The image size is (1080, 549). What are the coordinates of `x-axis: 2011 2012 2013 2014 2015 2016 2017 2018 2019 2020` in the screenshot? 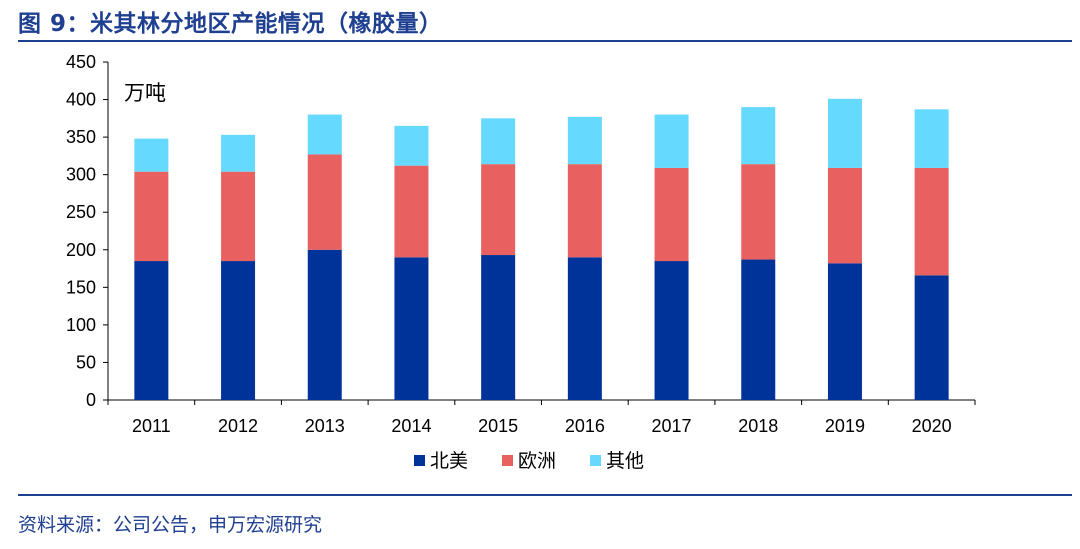 It's located at (541, 417).